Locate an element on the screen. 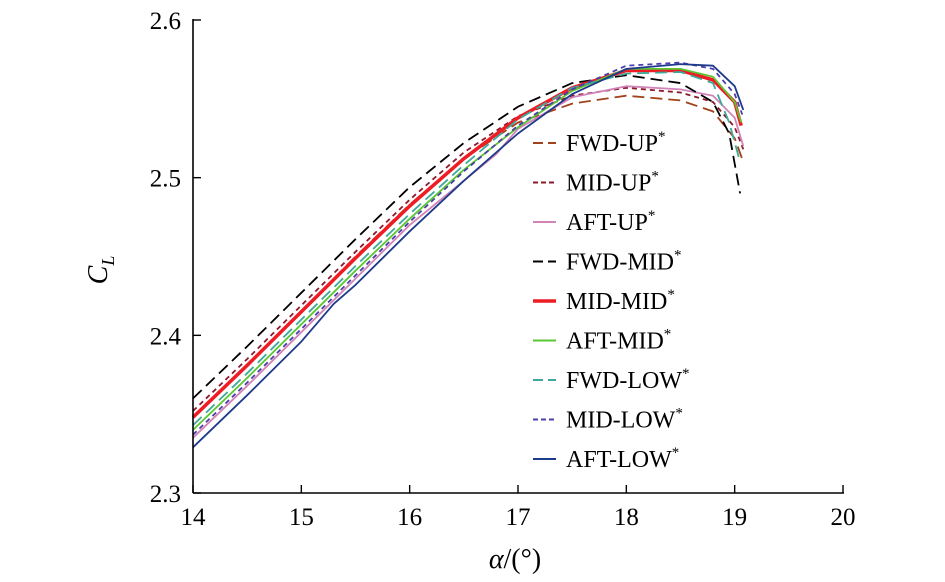 This screenshot has height=582, width=945. svg-text: CL is located at coordinates (100, 270).